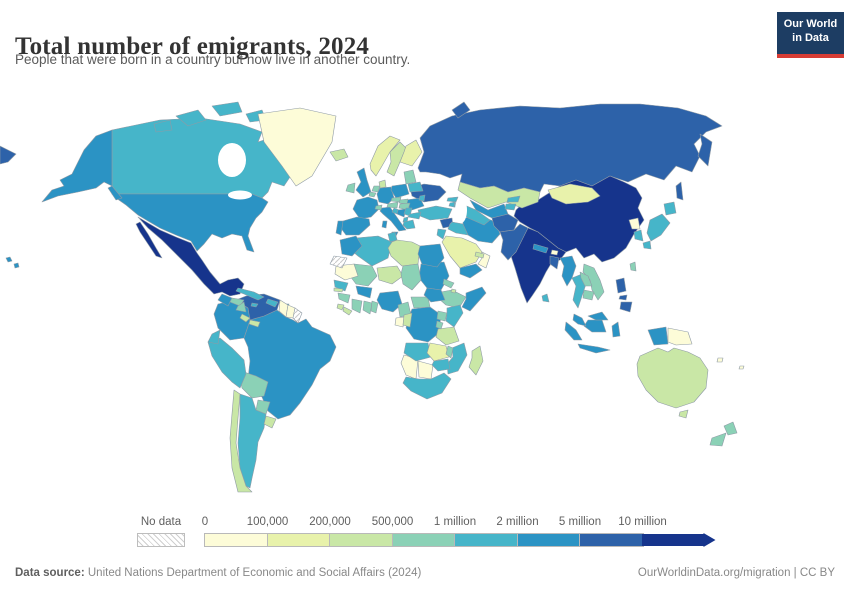 The width and height of the screenshot is (850, 600). Describe the element at coordinates (510, 207) in the screenshot. I see `country-tajikistan` at that location.